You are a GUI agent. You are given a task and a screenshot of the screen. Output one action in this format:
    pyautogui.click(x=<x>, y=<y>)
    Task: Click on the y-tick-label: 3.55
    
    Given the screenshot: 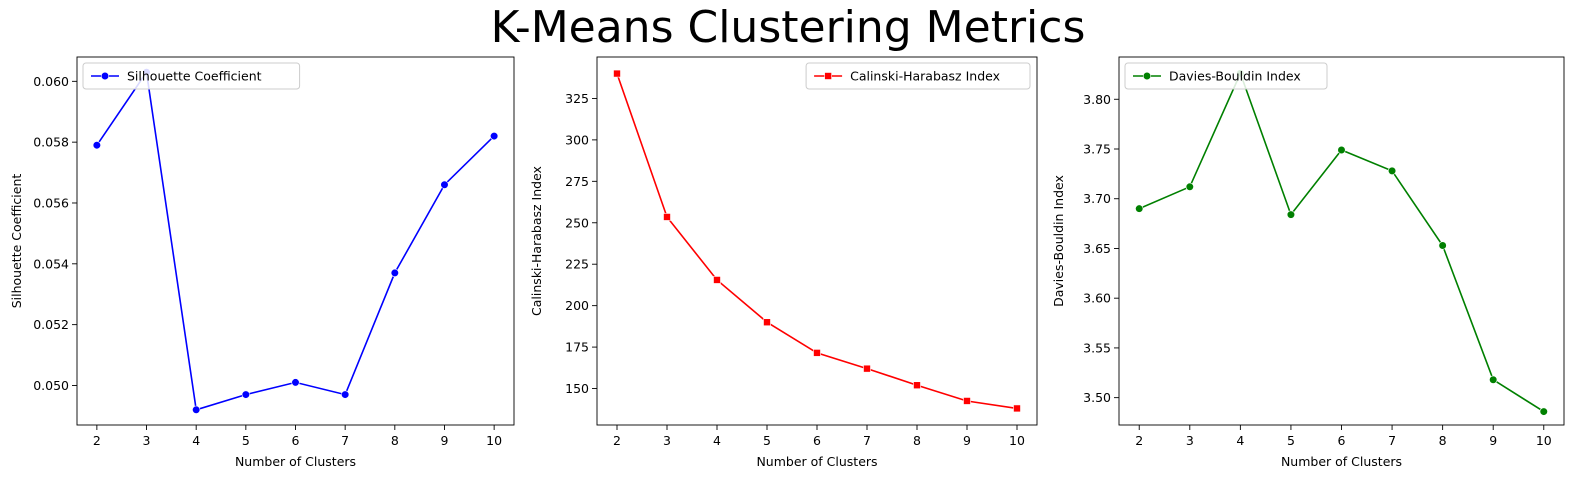 What is the action you would take?
    pyautogui.click(x=1097, y=347)
    